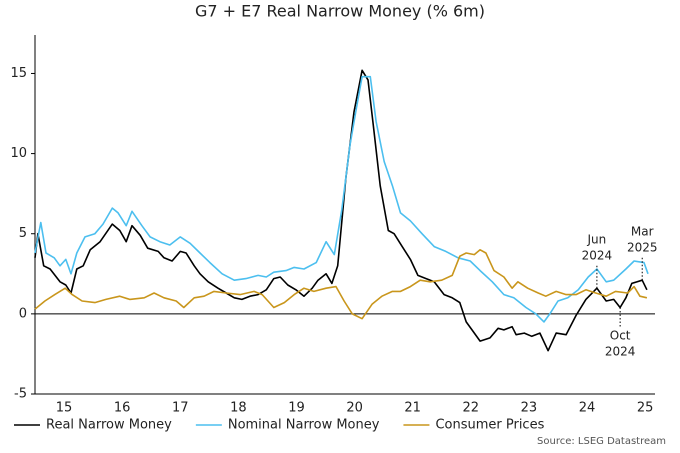 This screenshot has height=453, width=680. Describe the element at coordinates (597, 240) in the screenshot. I see `annotation: Jun` at that location.